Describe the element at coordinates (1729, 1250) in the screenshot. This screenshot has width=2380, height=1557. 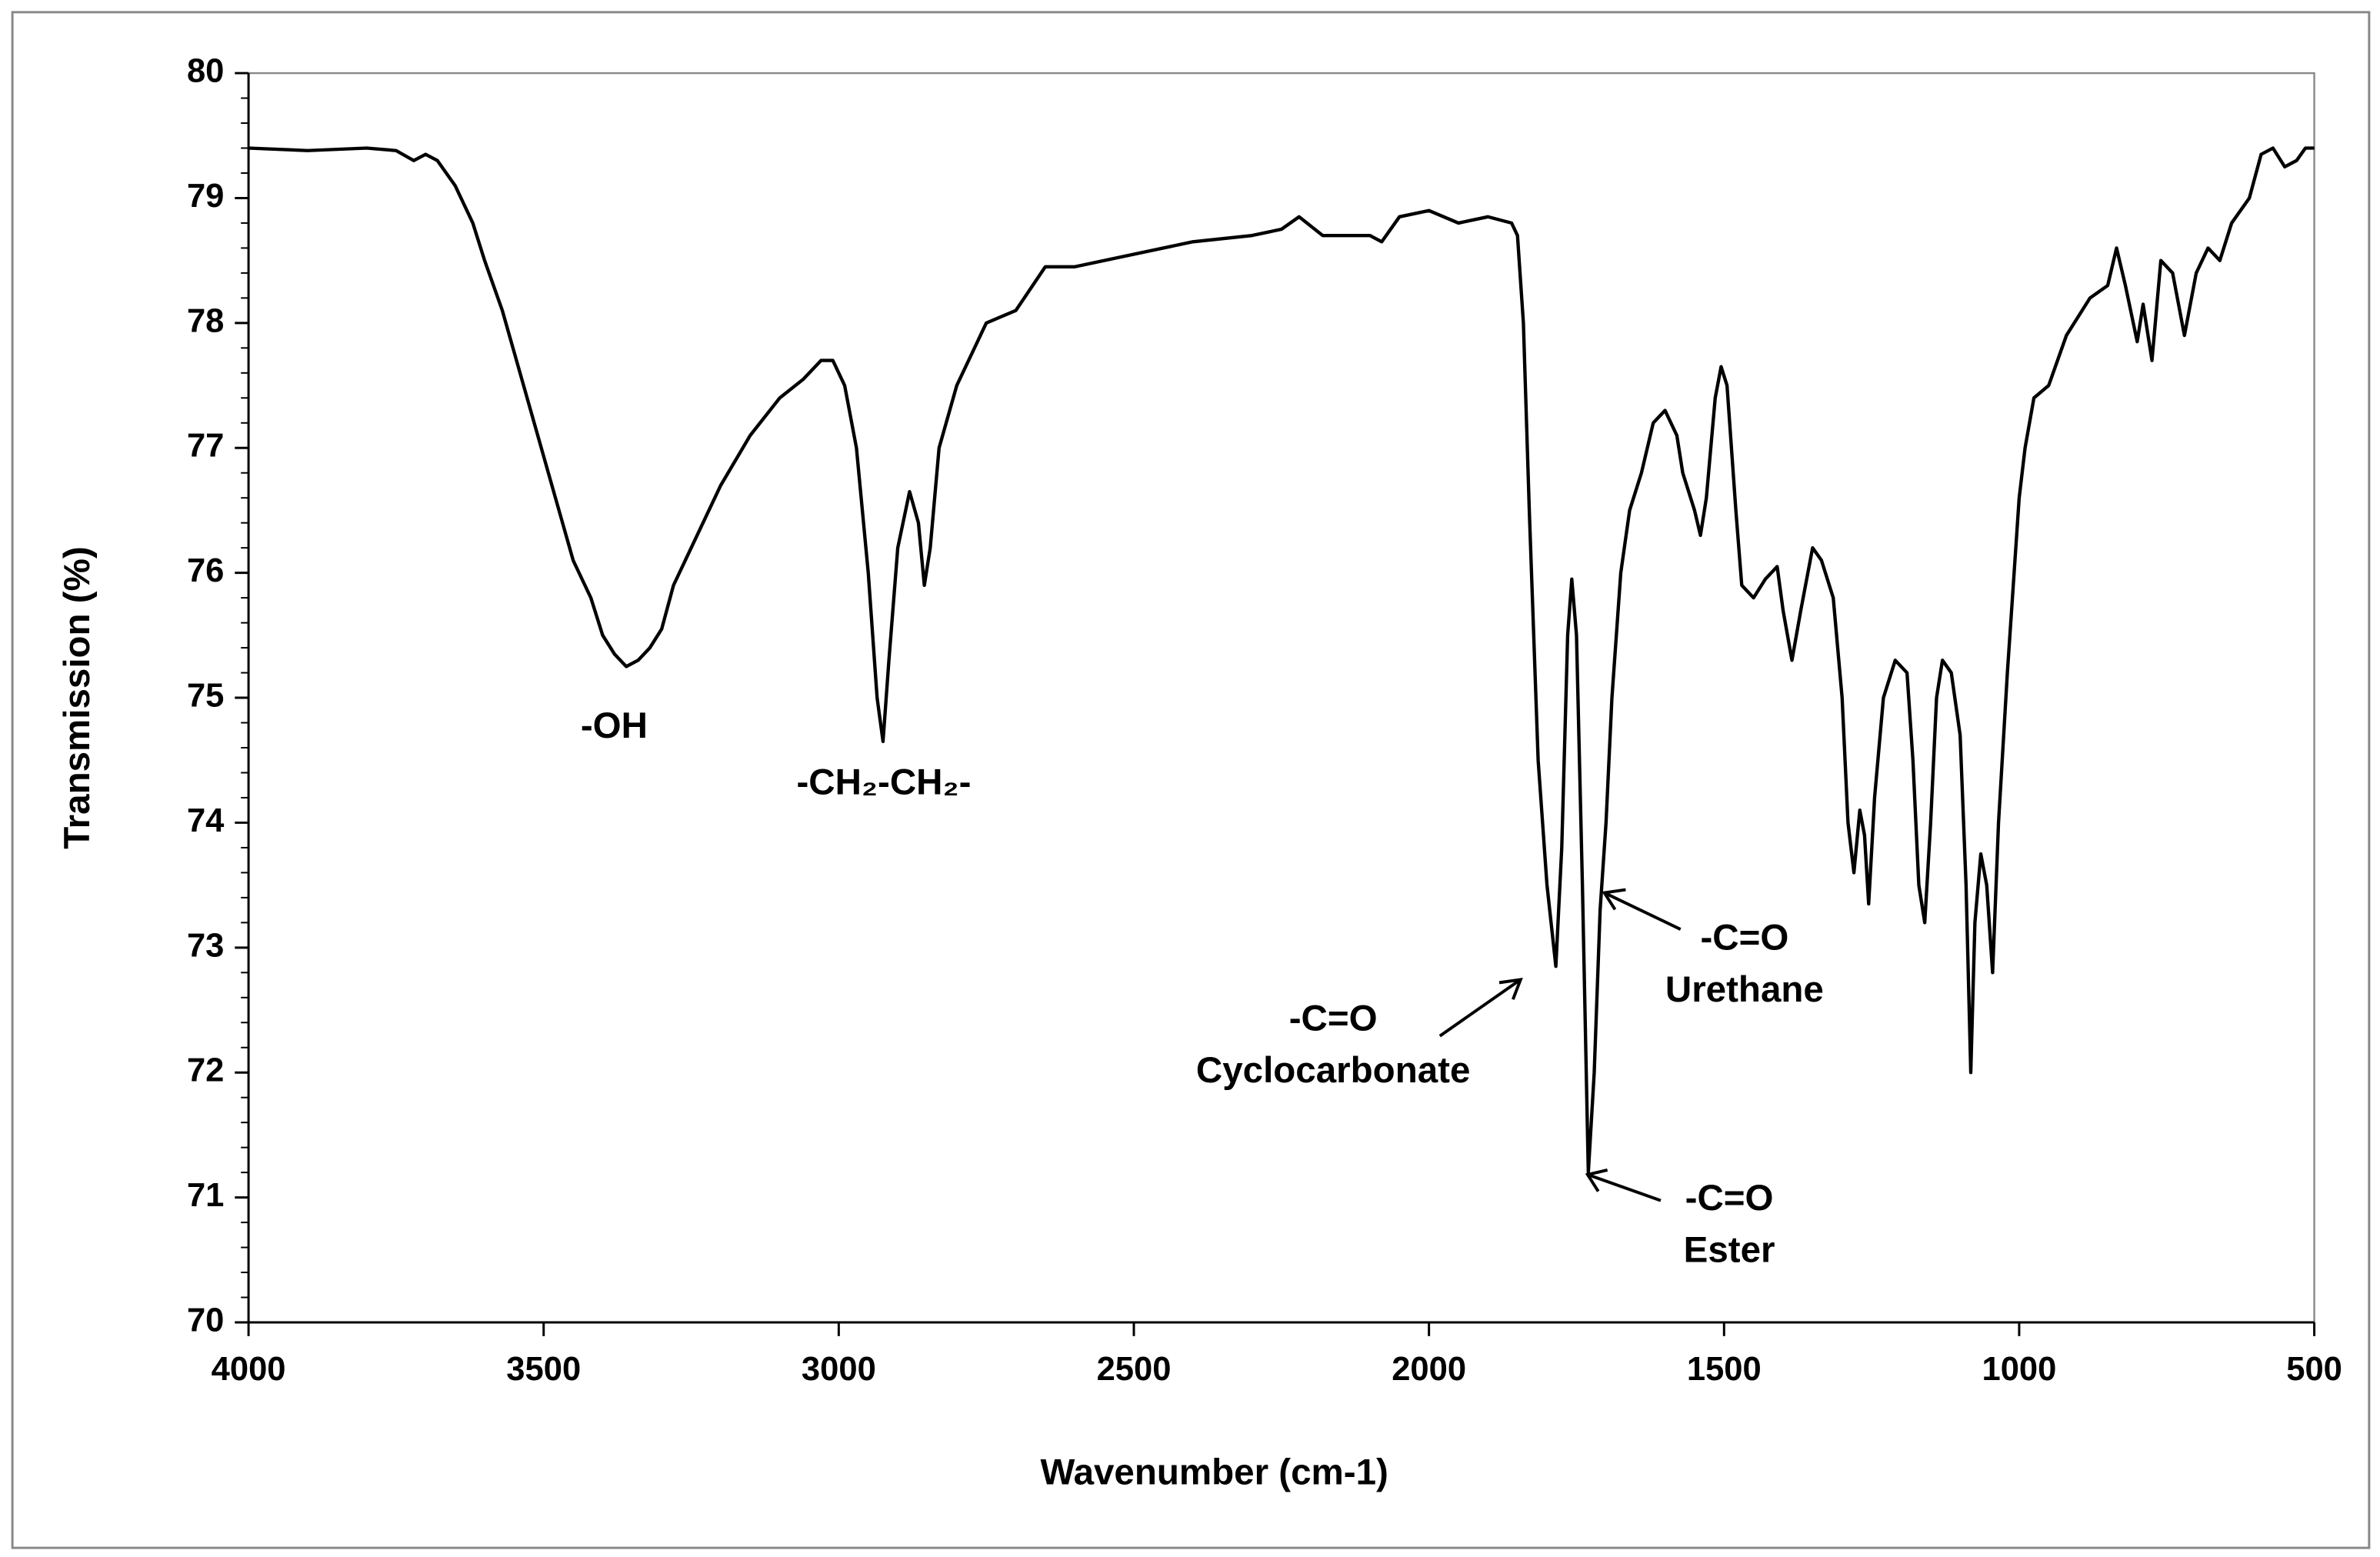
I see `annotation: Ester` at that location.